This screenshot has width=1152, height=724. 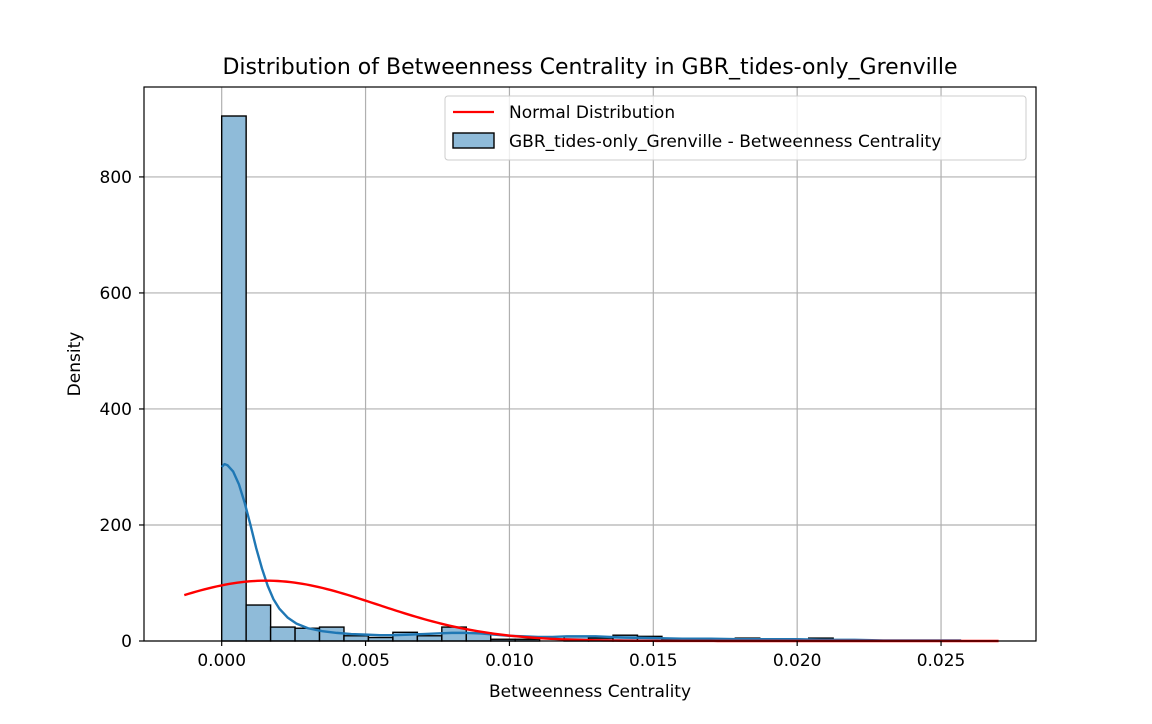 I want to click on y-tick-label: 400, so click(x=116, y=410).